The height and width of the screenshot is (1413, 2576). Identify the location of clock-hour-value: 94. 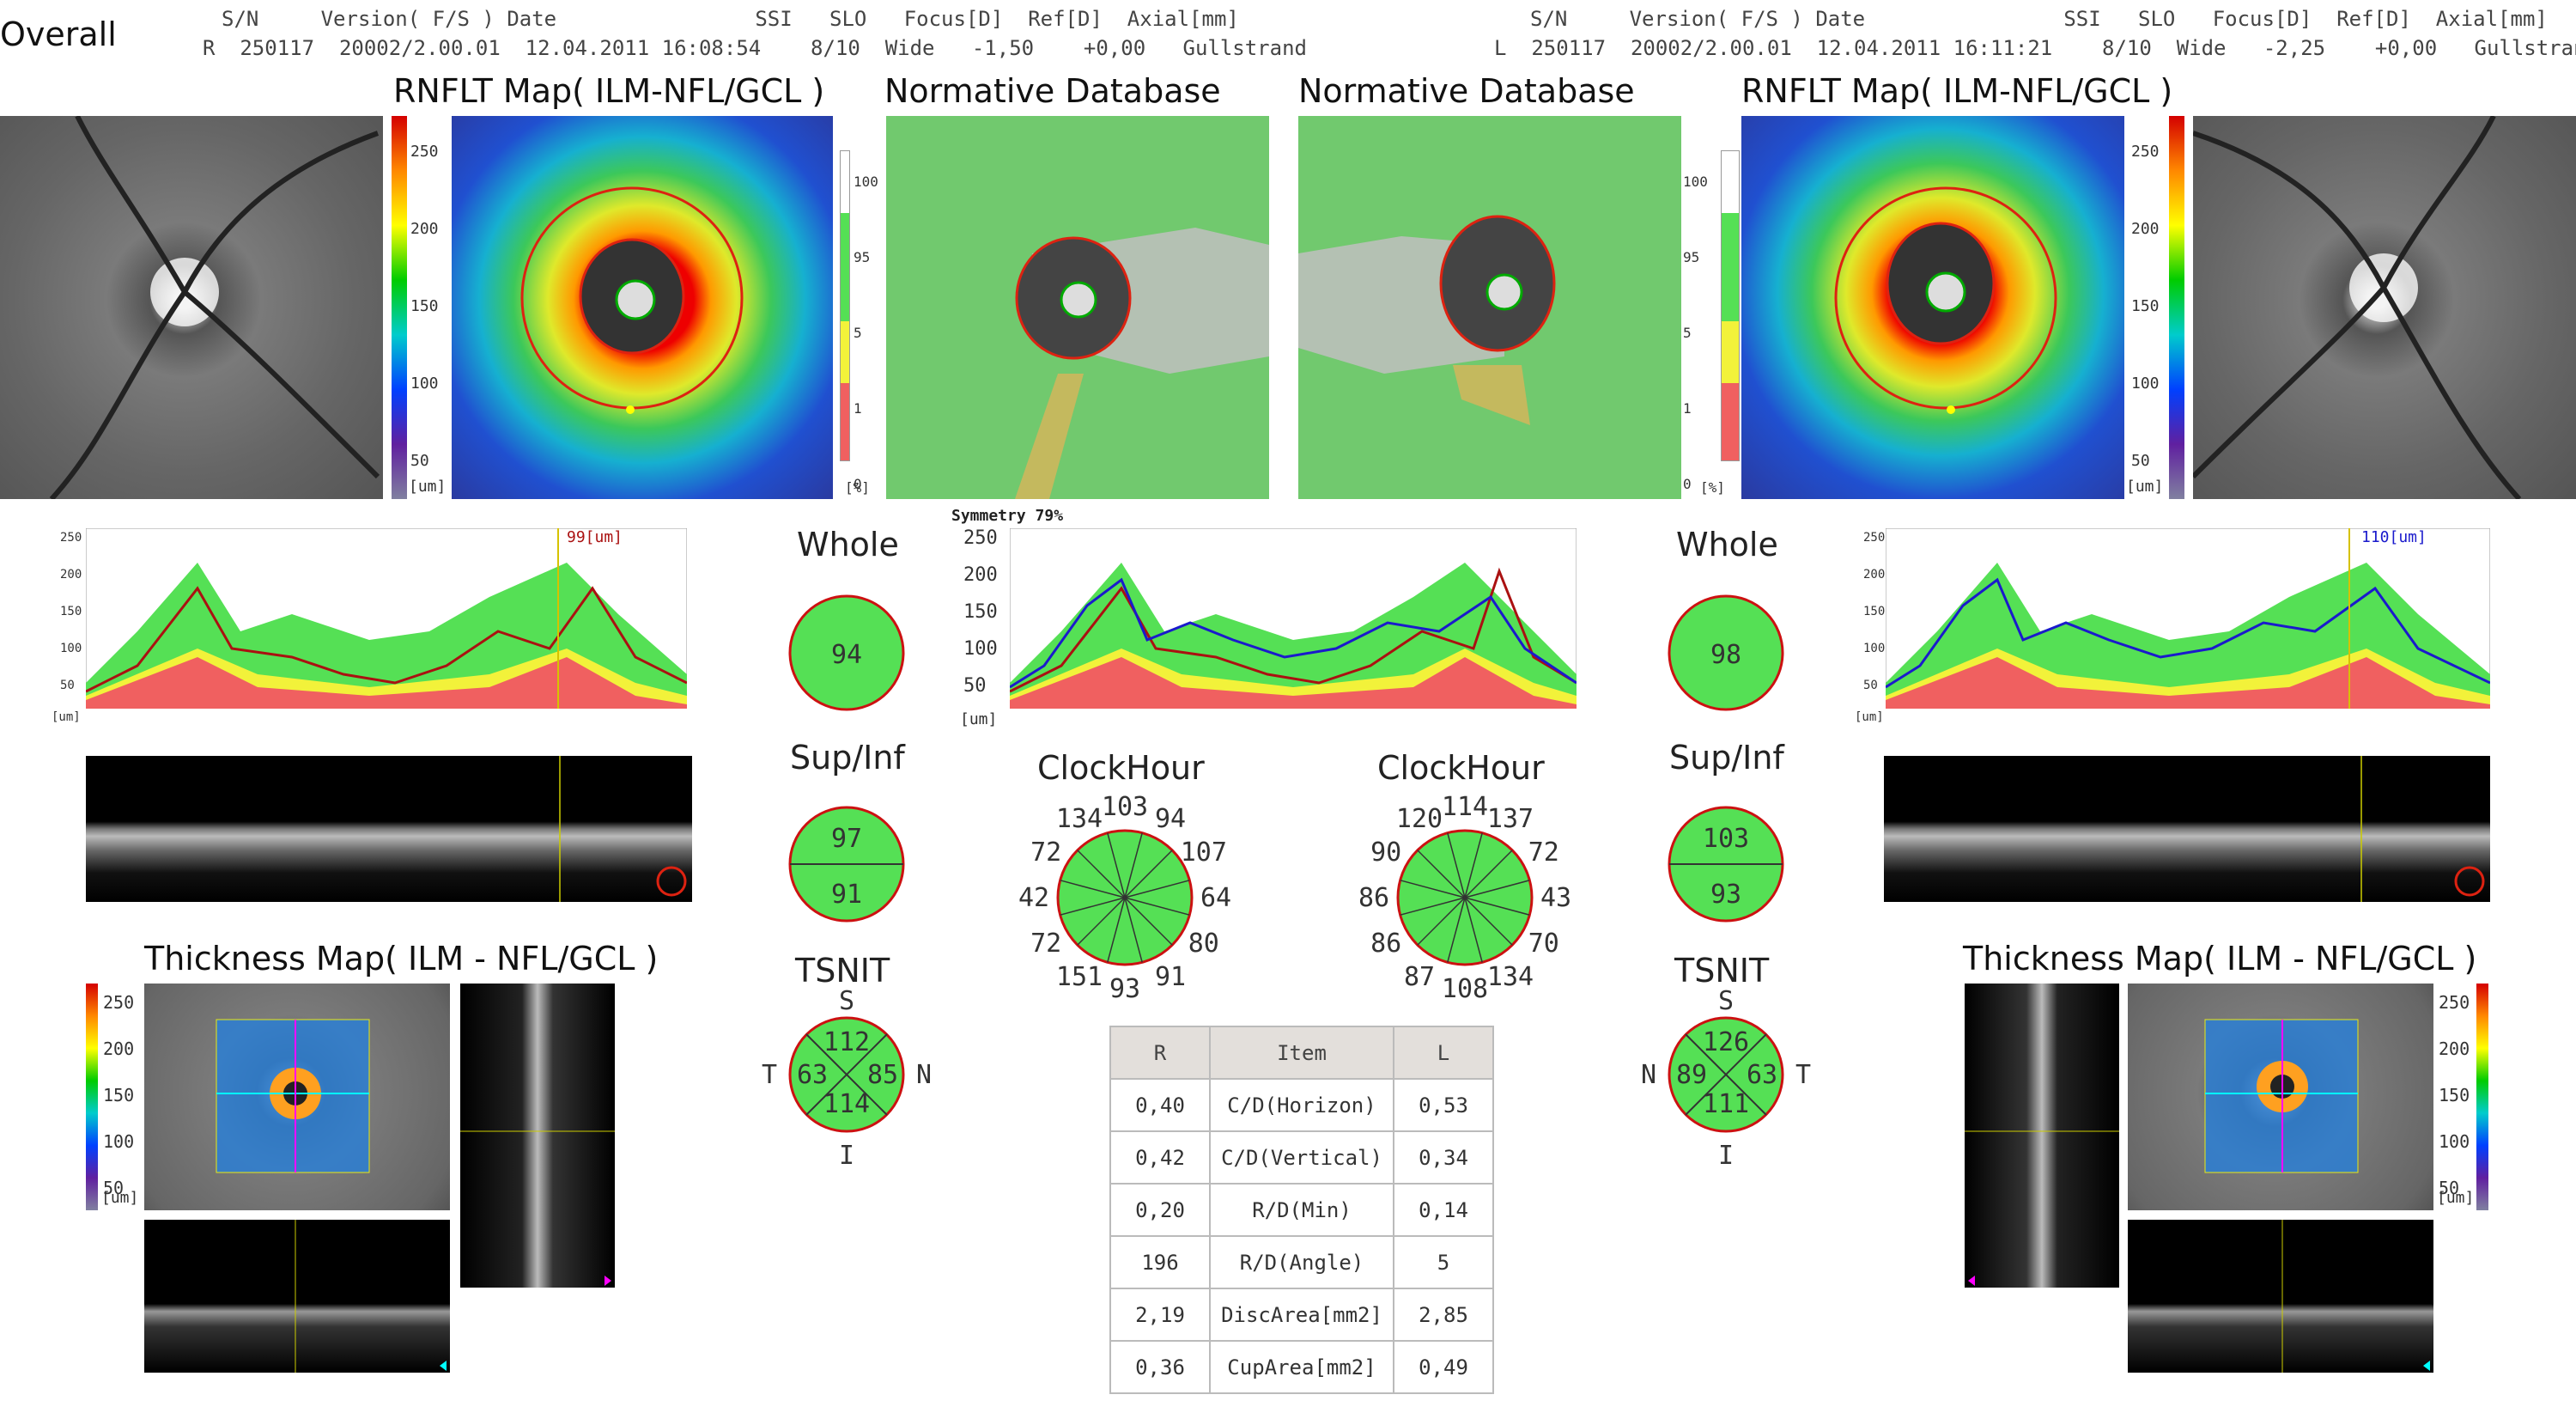
(1170, 819).